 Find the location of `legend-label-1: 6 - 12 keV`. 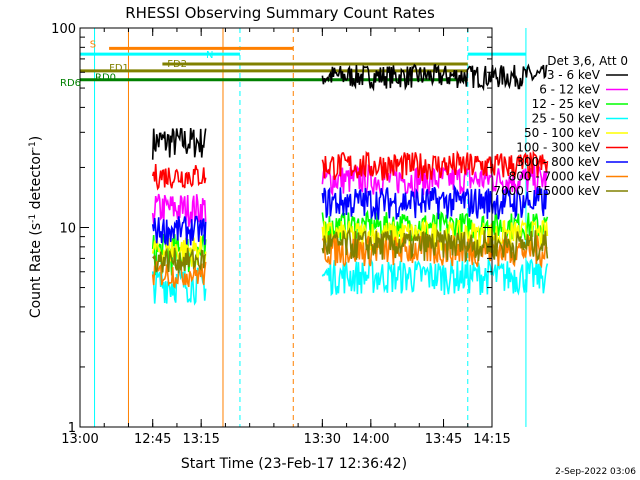

legend-label-1: 6 - 12 keV is located at coordinates (570, 90).